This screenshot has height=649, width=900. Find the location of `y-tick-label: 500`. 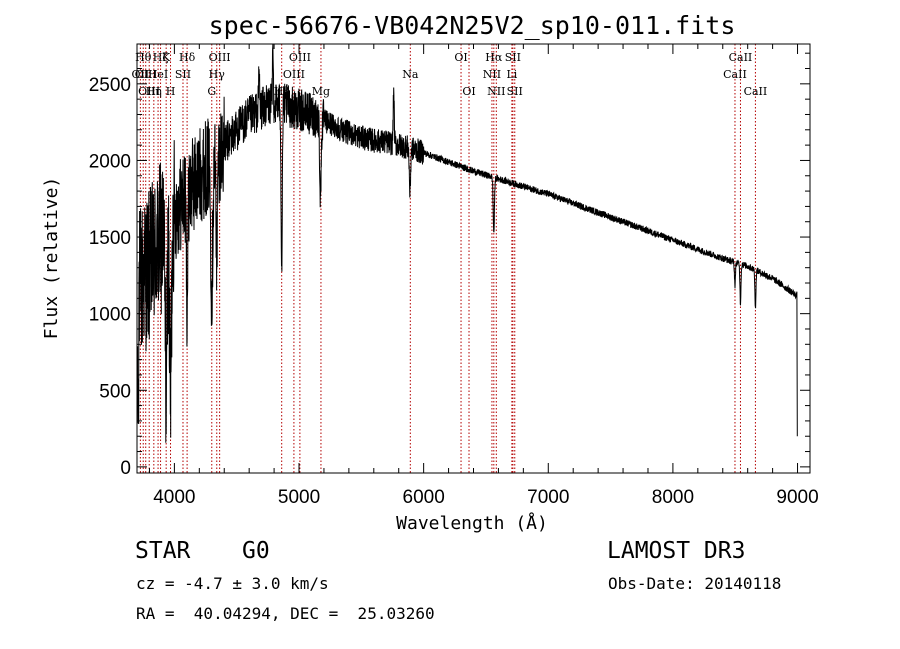

y-tick-label: 500 is located at coordinates (115, 391).